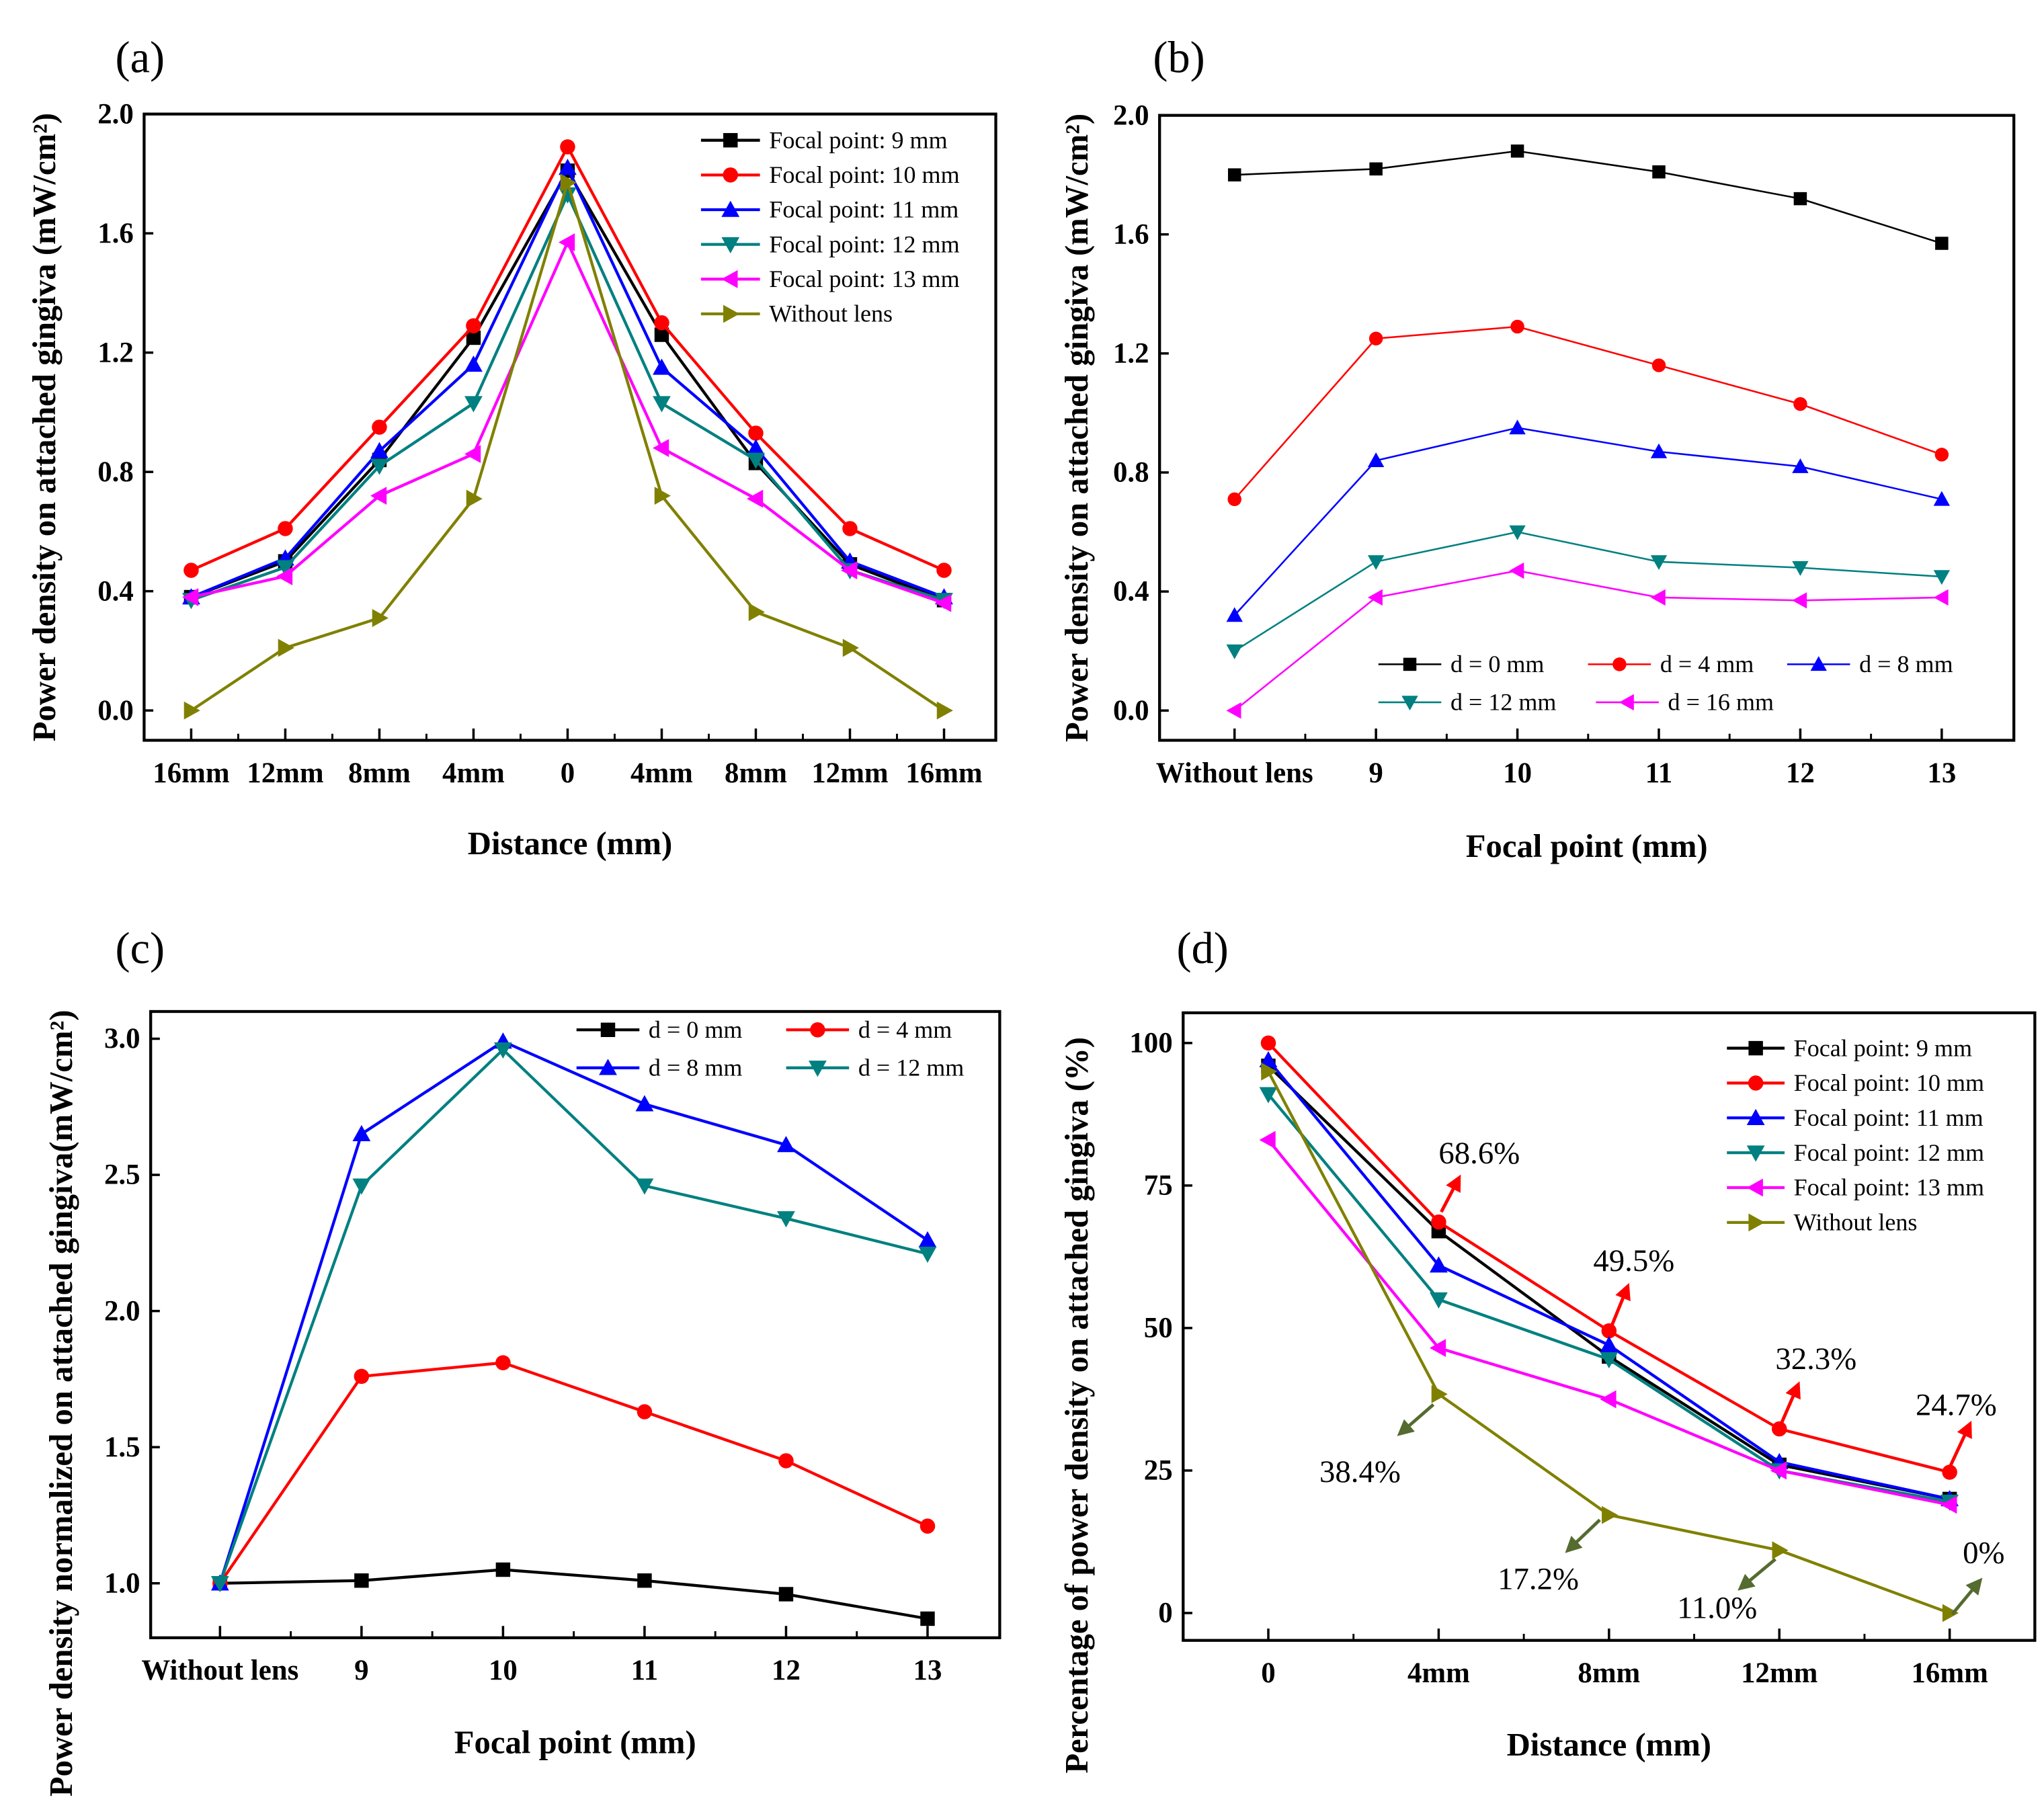 The width and height of the screenshot is (2044, 1816). Describe the element at coordinates (1479, 1153) in the screenshot. I see `annotation-label: 68.6%` at that location.